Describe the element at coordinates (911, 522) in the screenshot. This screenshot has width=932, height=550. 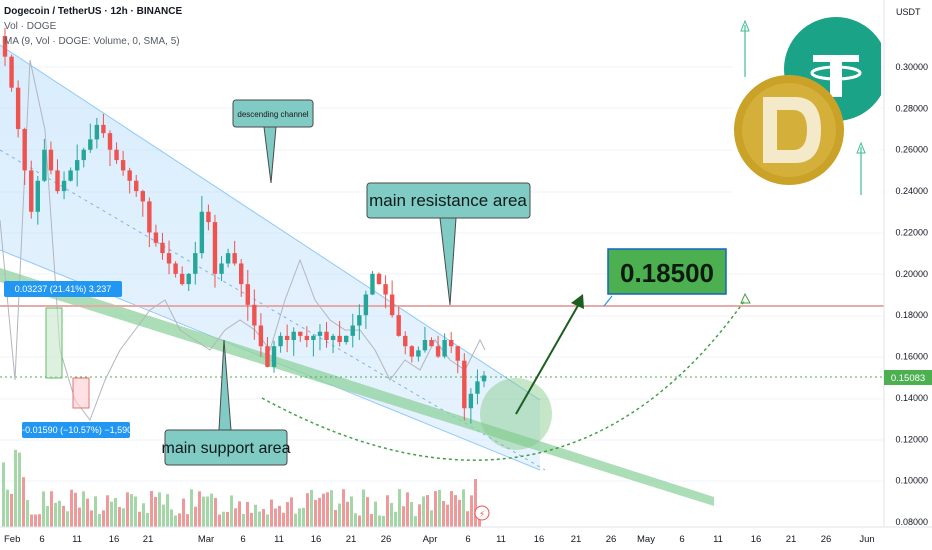
I see `price-tick-label: 0.08000` at that location.